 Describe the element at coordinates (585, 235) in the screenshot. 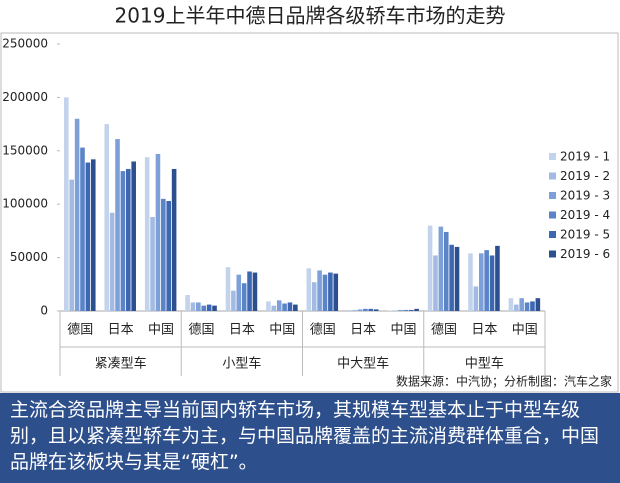

I see `legend-label: 2019 - 5` at that location.